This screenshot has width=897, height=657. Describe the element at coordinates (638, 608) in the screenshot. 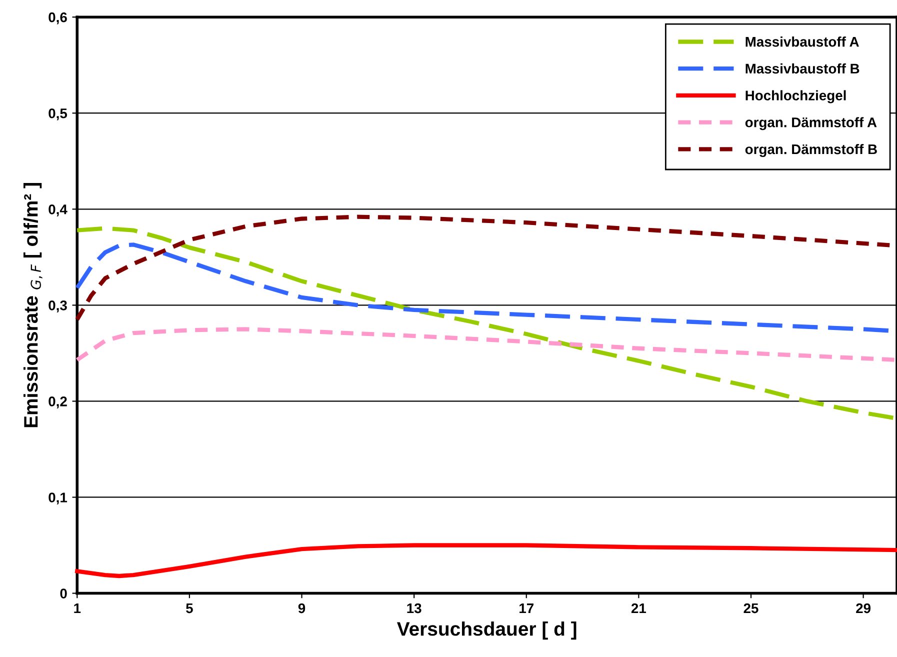

I see `x-tick-label: 21` at that location.